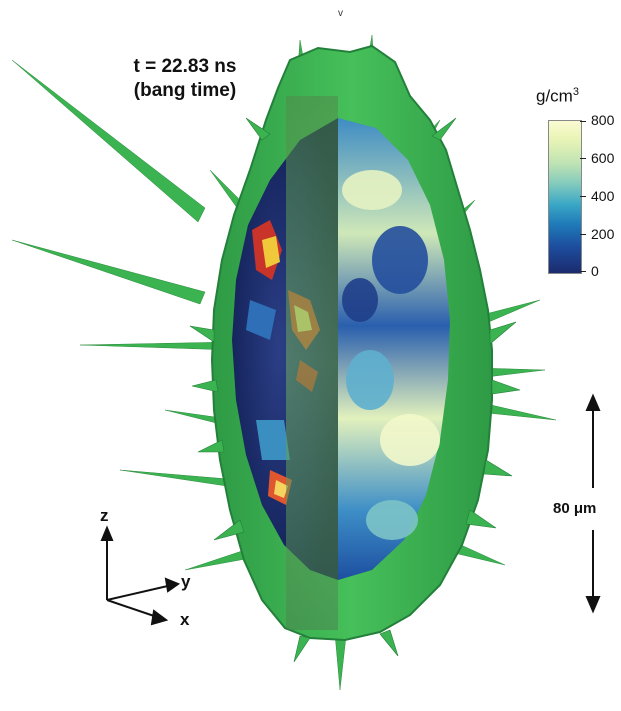 This screenshot has width=621, height=711. What do you see at coordinates (603, 120) in the screenshot?
I see `colorbar-tick-label: 800` at bounding box center [603, 120].